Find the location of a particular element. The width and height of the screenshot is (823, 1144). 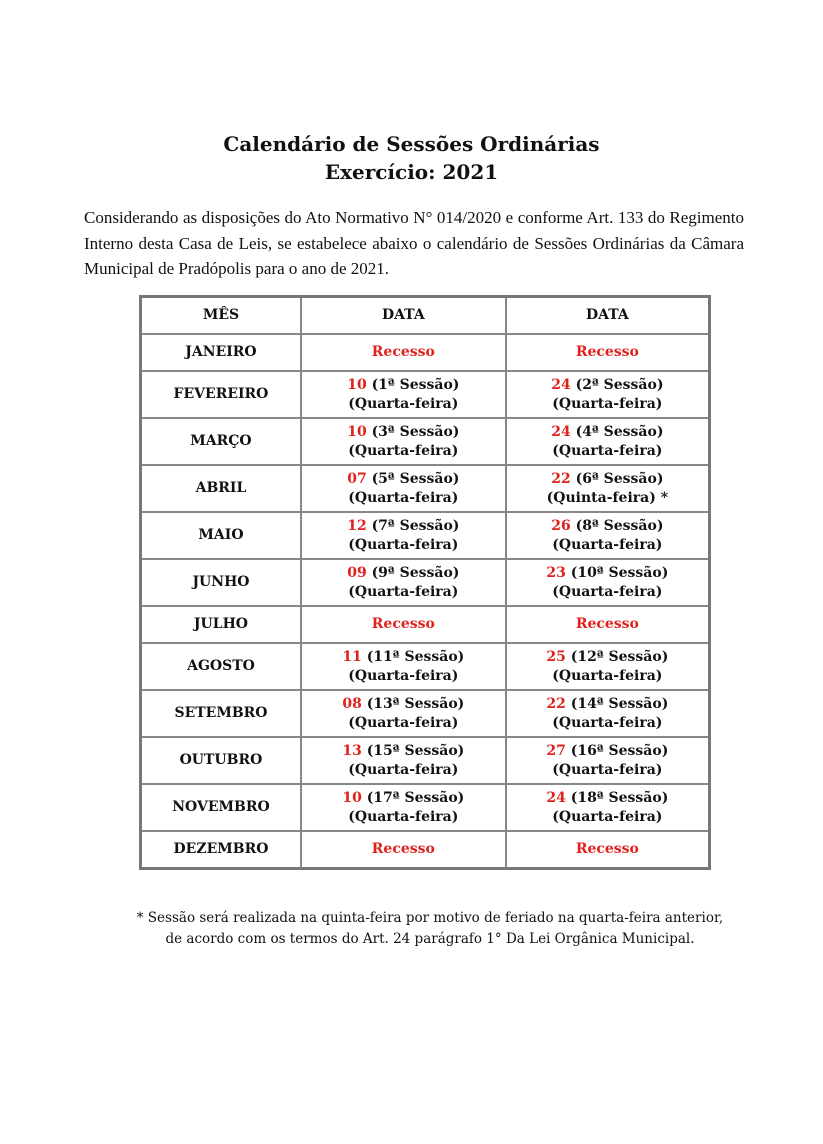

session-number: (16ª Sessão) is located at coordinates (619, 750).